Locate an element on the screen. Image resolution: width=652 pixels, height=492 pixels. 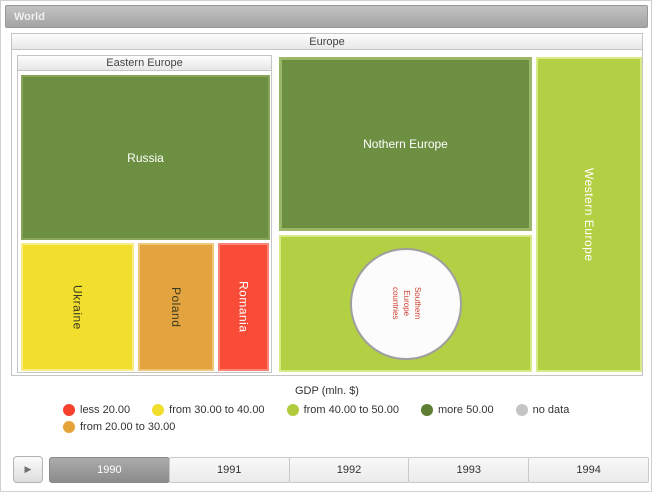
node-southern-europe: Southern Europe countries is located at coordinates (405, 303).